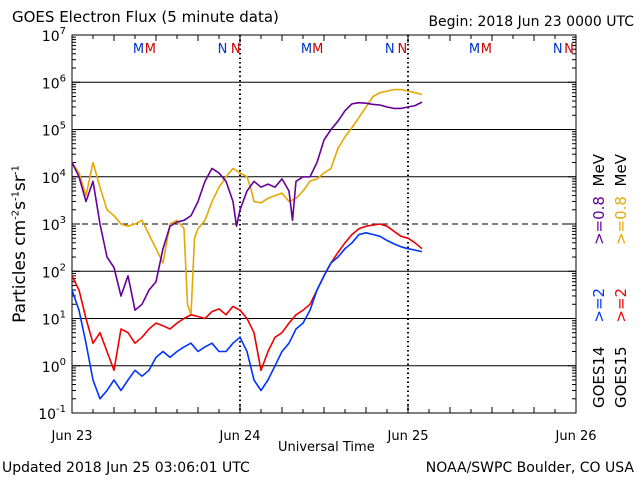 Image resolution: width=640 pixels, height=480 pixels. What do you see at coordinates (54, 177) in the screenshot?
I see `y-tick-label: 10⁴` at bounding box center [54, 177].